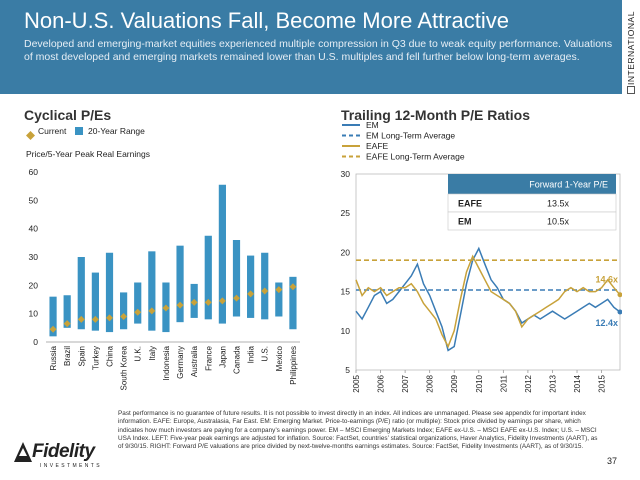  What do you see at coordinates (631, 48) in the screenshot?
I see `section-label-text: INTERNATIONAL` at bounding box center [631, 48].